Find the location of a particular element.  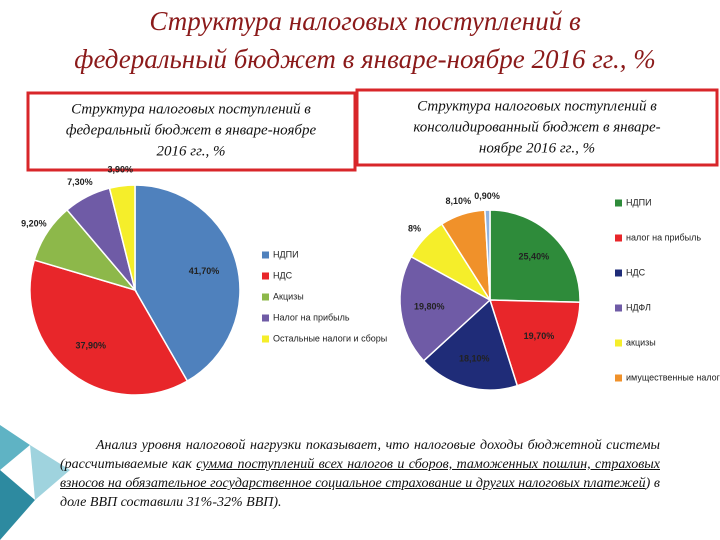

legend-label: Остальные налоги и сборы is located at coordinates (330, 338).